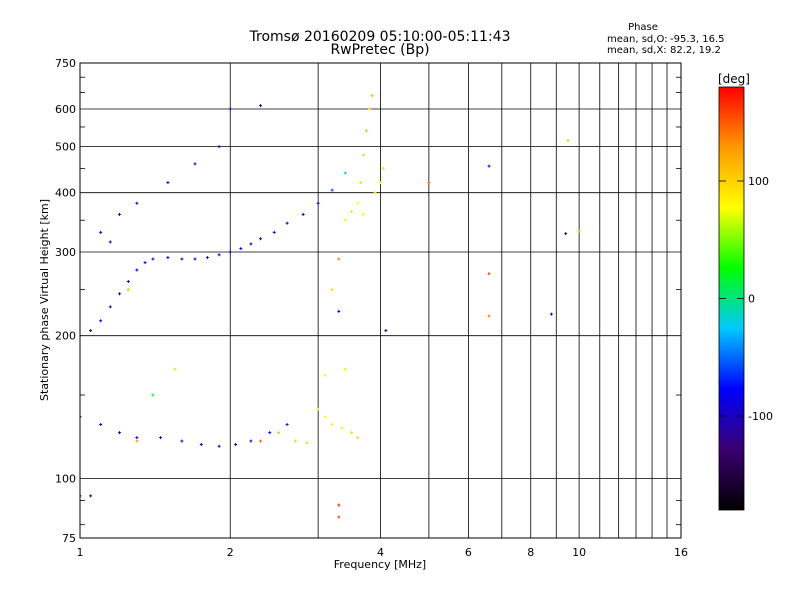 The image size is (800, 600). What do you see at coordinates (65, 193) in the screenshot?
I see `y-tick-label: 400` at bounding box center [65, 193].